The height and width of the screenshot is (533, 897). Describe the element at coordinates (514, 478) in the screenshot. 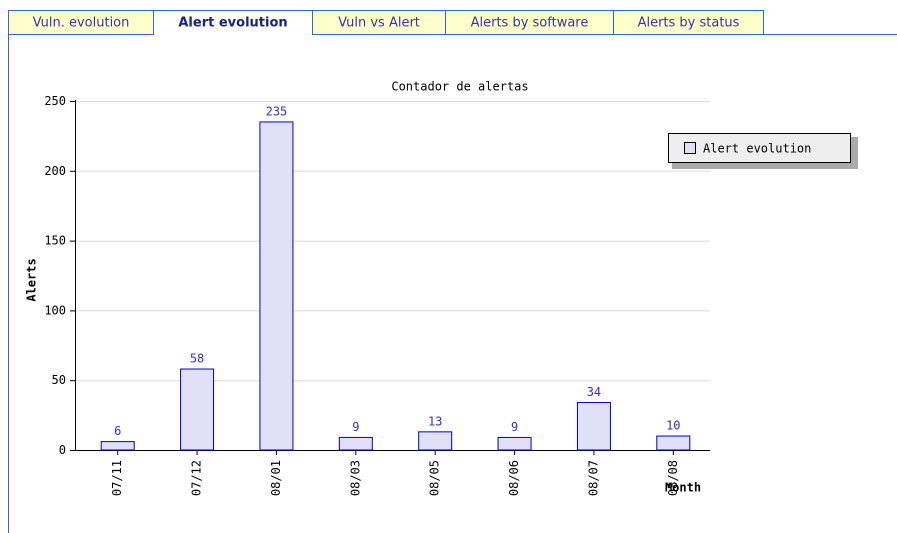

I see `x-tick-label: 08/06` at that location.